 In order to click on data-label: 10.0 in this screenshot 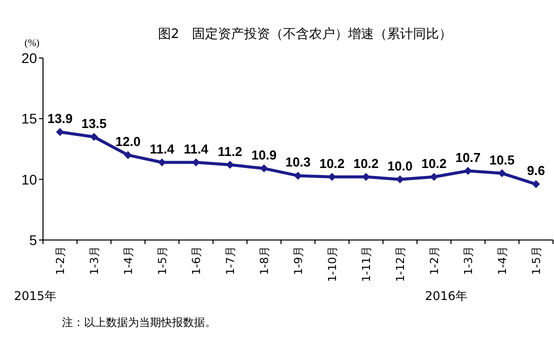, I will do `click(400, 166)`.